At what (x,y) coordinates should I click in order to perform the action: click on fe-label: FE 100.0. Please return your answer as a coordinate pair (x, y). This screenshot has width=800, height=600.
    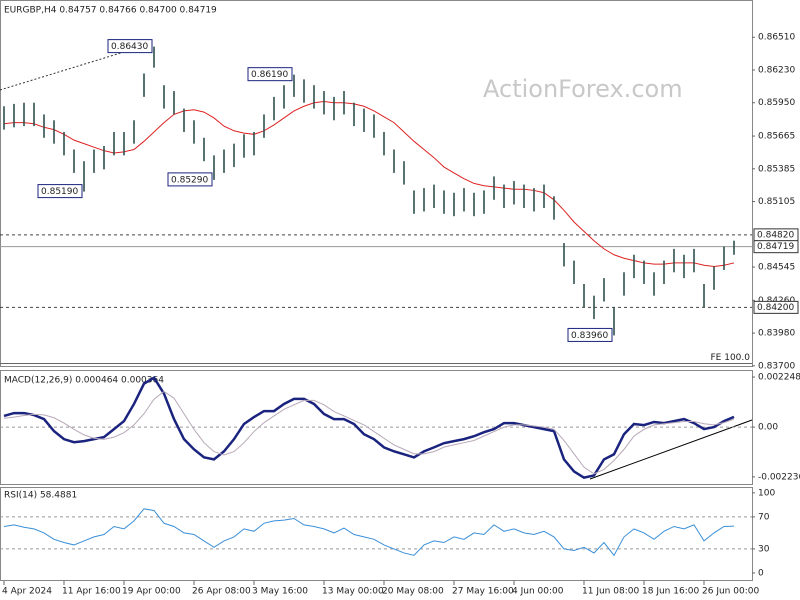
    Looking at the image, I should click on (731, 358).